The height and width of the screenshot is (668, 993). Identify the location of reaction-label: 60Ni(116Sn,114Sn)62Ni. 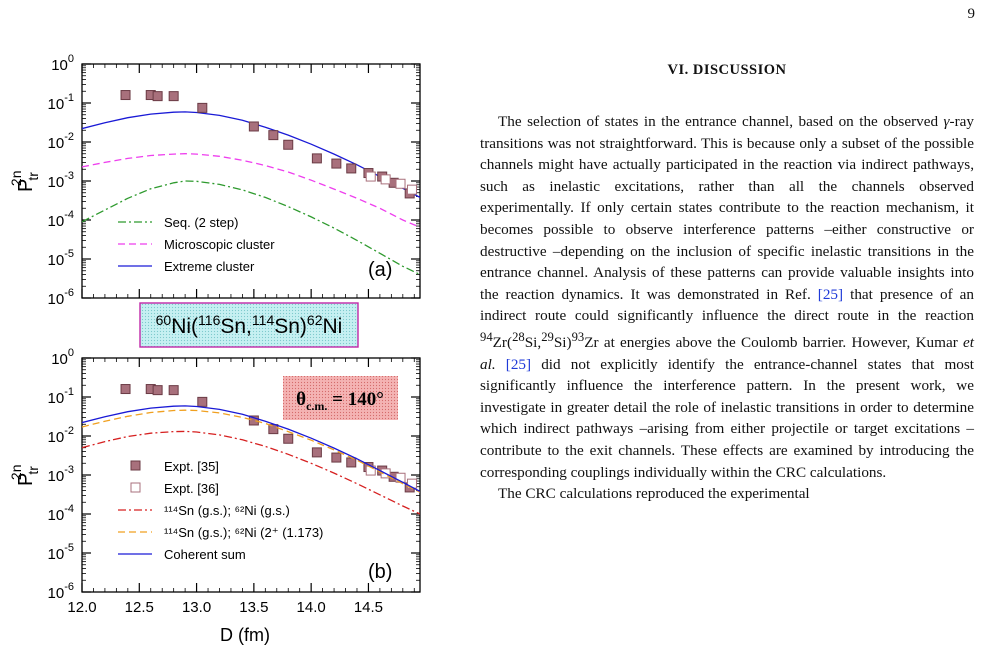
(249, 325).